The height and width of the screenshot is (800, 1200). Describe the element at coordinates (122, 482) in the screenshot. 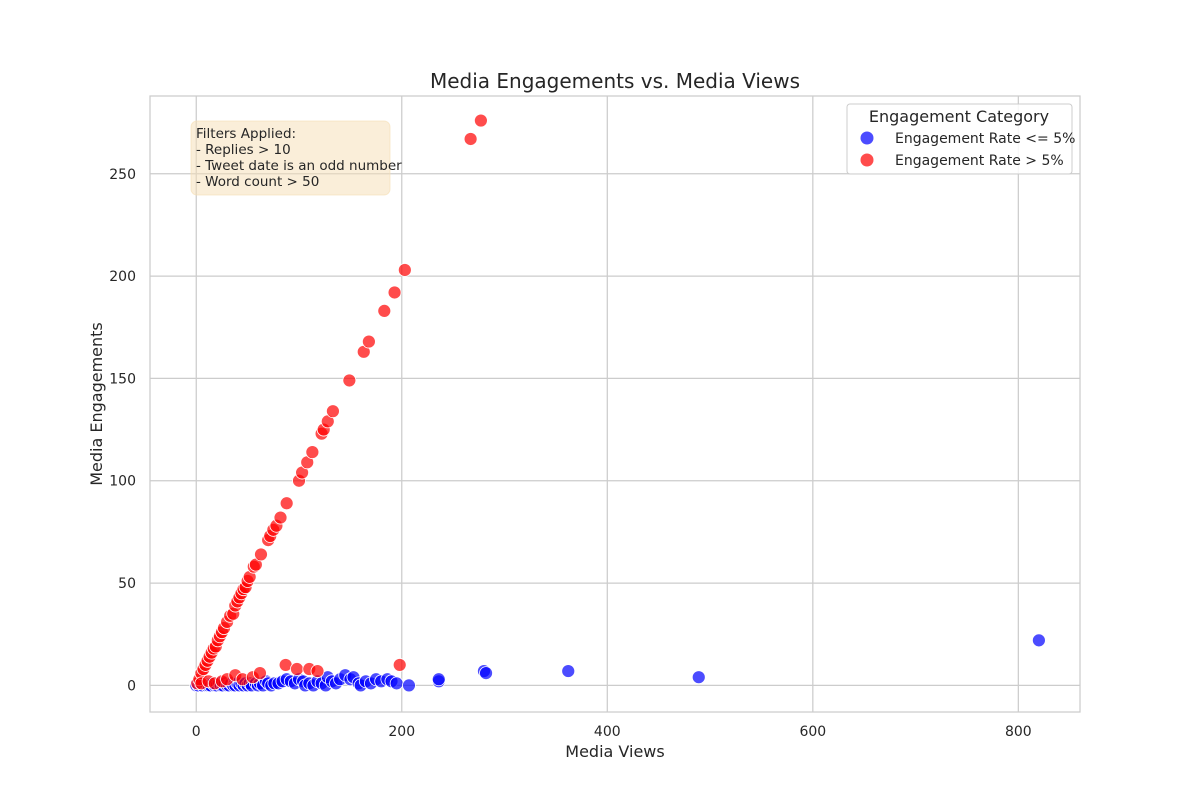

I see `y-tick-label: 100` at that location.